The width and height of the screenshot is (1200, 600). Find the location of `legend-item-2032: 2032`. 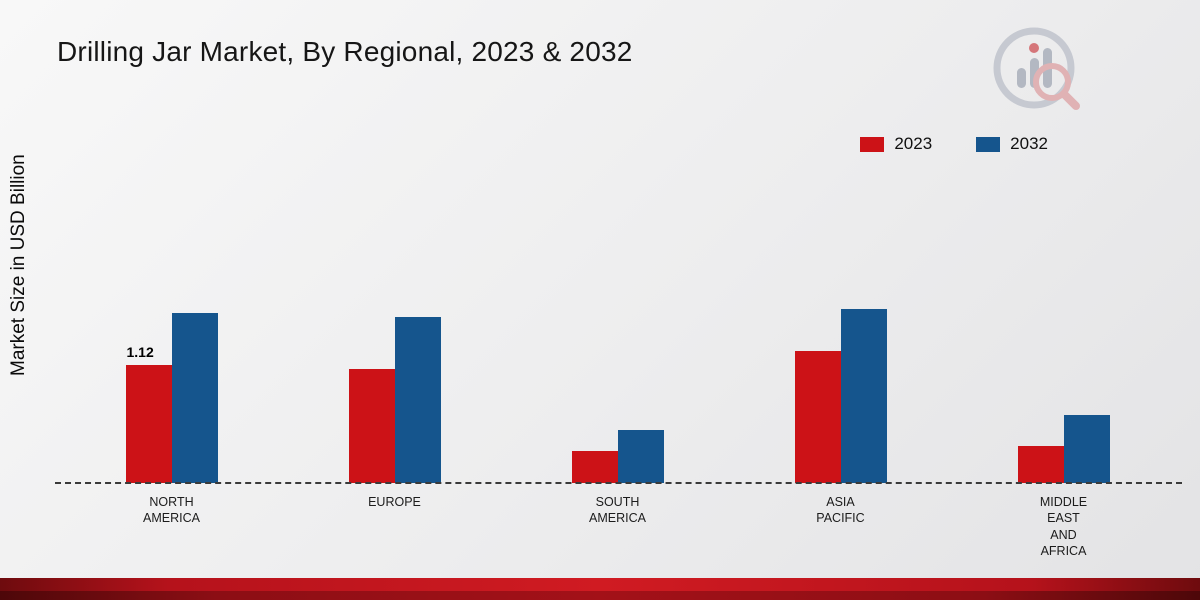

legend-item-2032: 2032 is located at coordinates (1012, 144).